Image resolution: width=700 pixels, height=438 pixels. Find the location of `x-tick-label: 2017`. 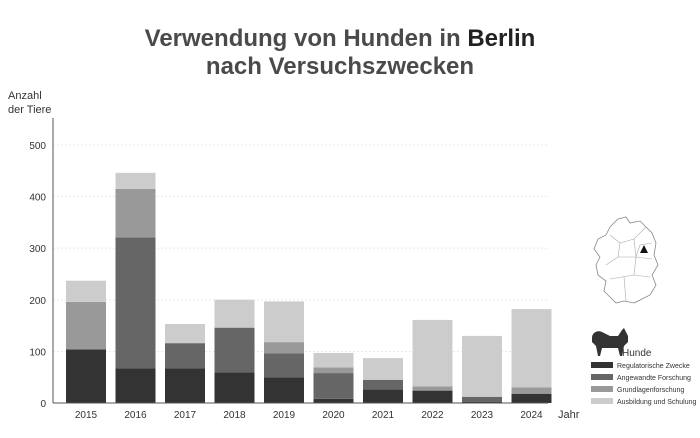

x-tick-label: 2017 is located at coordinates (185, 415).